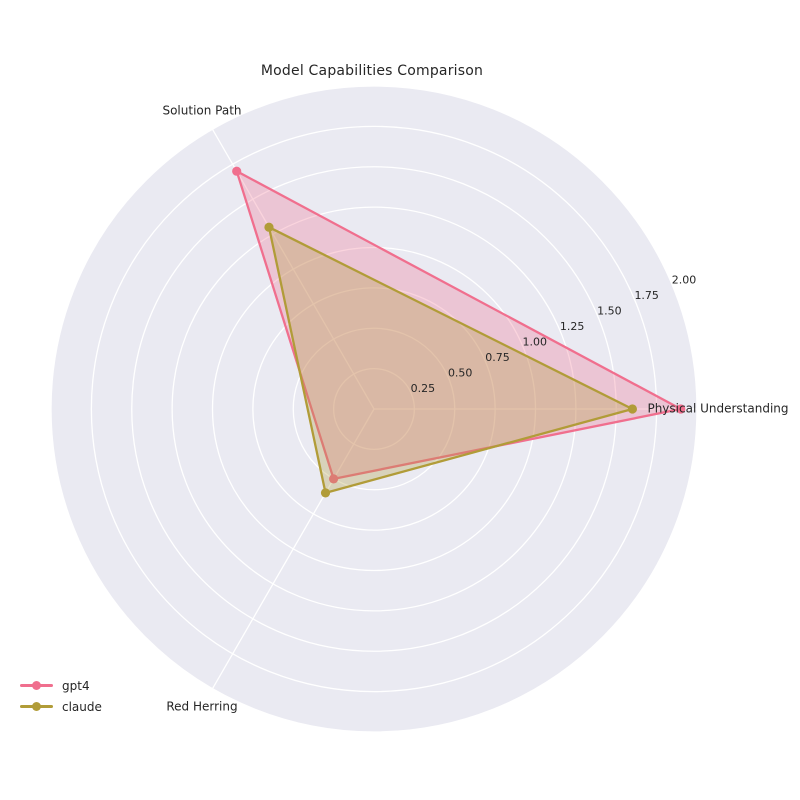 The image size is (800, 800). Describe the element at coordinates (61, 685) in the screenshot. I see `legend-item-gpt4: gpt4` at that location.